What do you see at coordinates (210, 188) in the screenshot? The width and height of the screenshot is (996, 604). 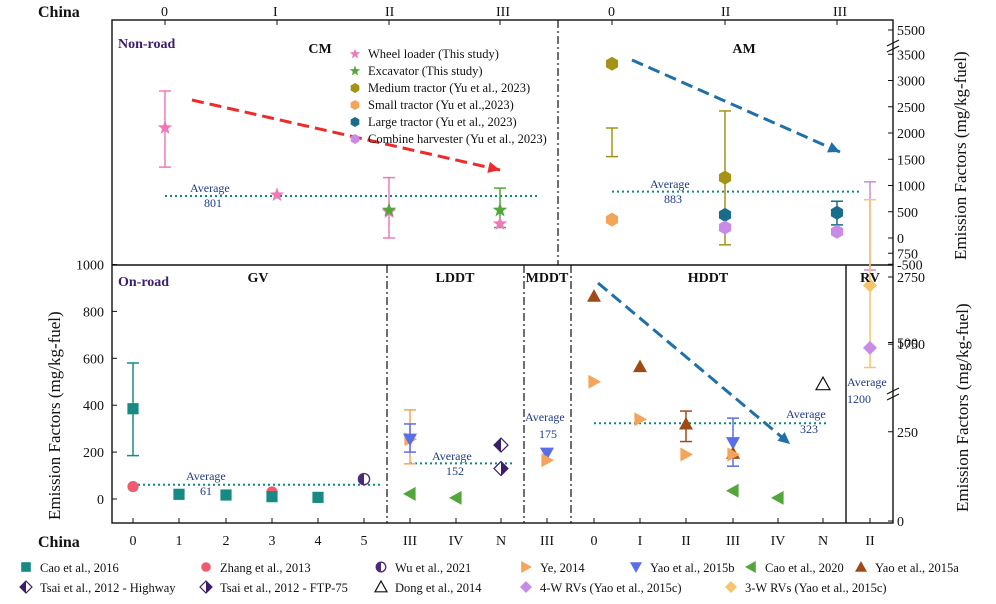 I see `average-cm-label: Average` at bounding box center [210, 188].